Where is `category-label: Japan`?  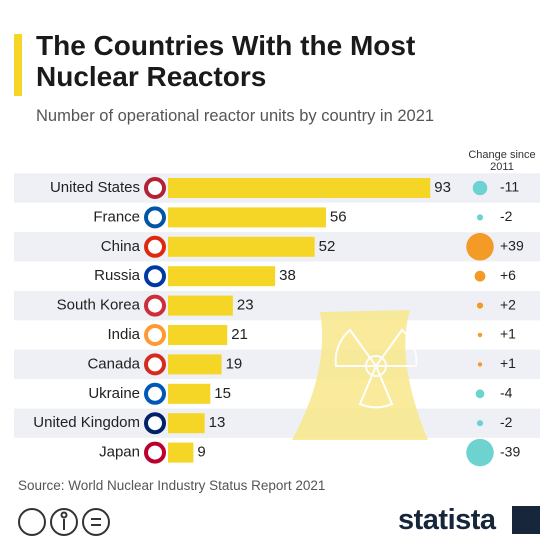 category-label: Japan is located at coordinates (119, 452).